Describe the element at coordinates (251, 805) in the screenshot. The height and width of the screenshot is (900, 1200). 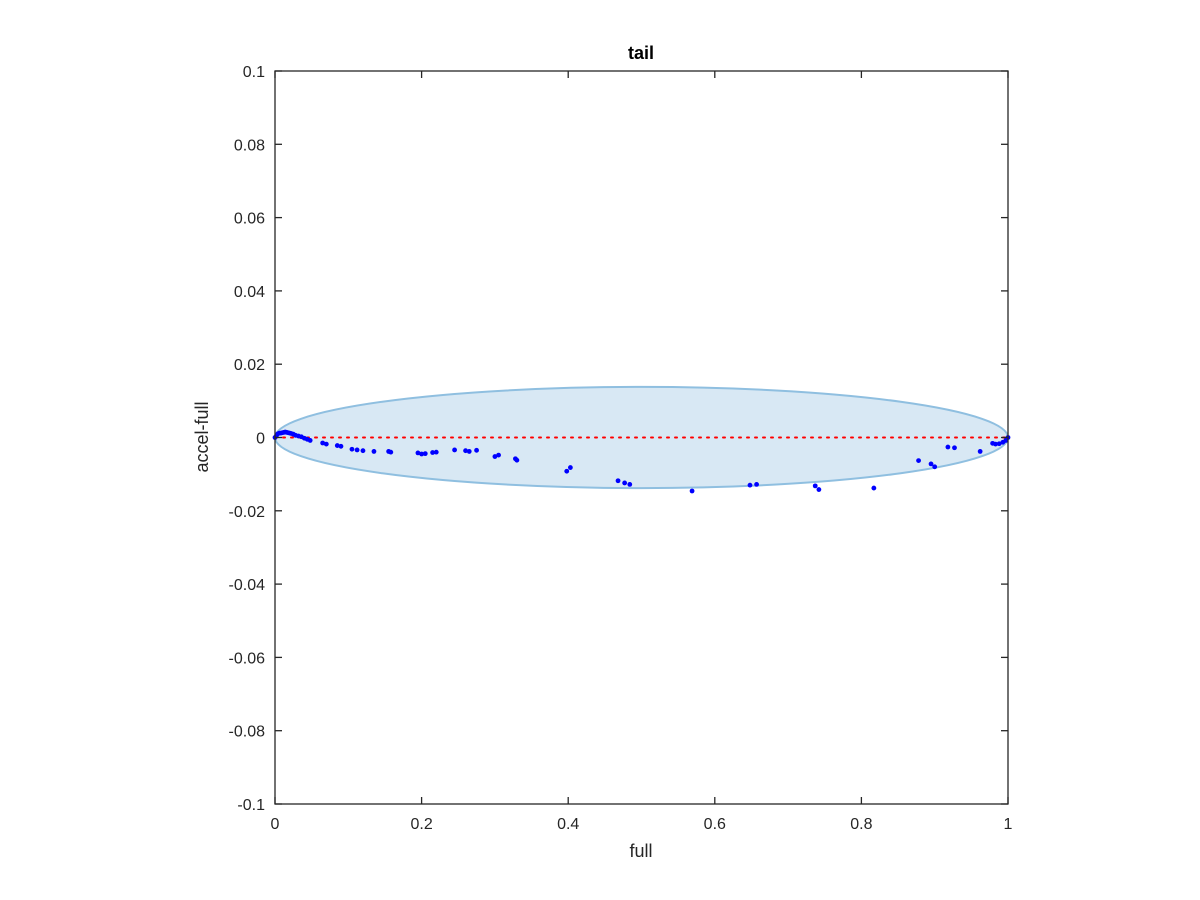
I see `y-tick-label: -0.1` at that location.